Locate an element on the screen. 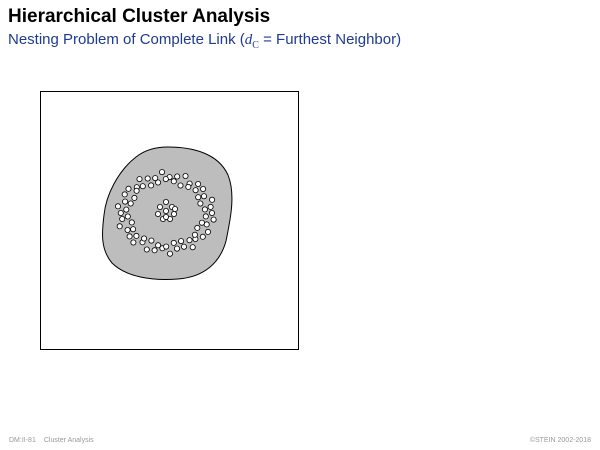 Image resolution: width=600 pixels, height=450 pixels. distance-symbol: dC is located at coordinates (251, 41).